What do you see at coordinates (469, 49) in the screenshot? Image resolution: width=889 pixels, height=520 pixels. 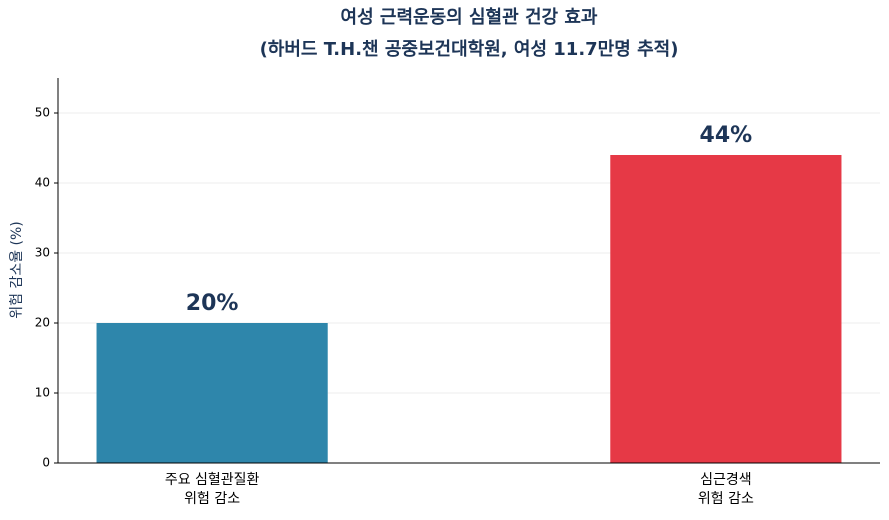 I see `chart-subtitle: (하버드 T.H.챈 공중보건대학원, 여성 11.7만명 추적)` at bounding box center [469, 49].